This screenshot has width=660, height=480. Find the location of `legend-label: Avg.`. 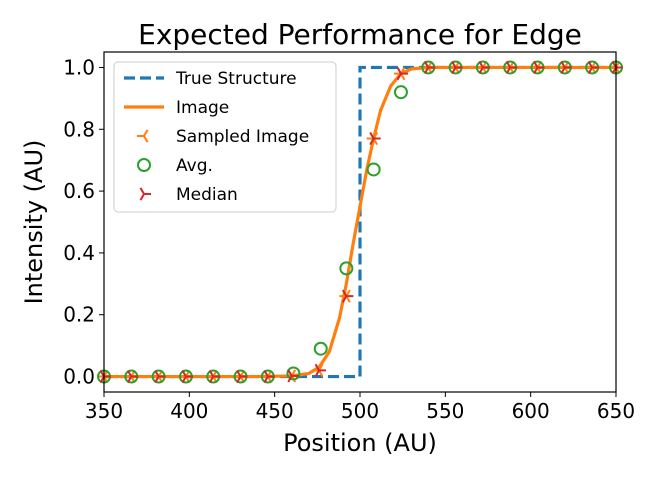

legend-label: Avg. is located at coordinates (194, 166).